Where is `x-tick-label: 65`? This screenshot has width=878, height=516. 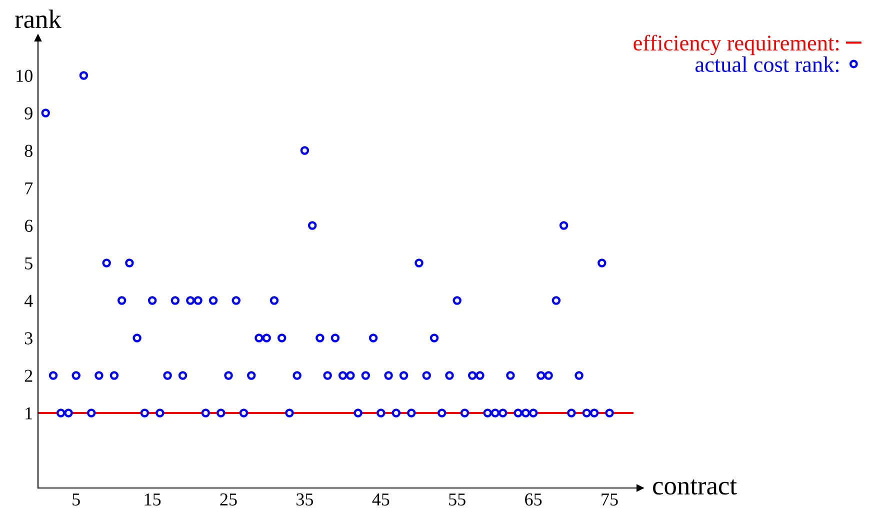
x-tick-label: 65 is located at coordinates (533, 499).